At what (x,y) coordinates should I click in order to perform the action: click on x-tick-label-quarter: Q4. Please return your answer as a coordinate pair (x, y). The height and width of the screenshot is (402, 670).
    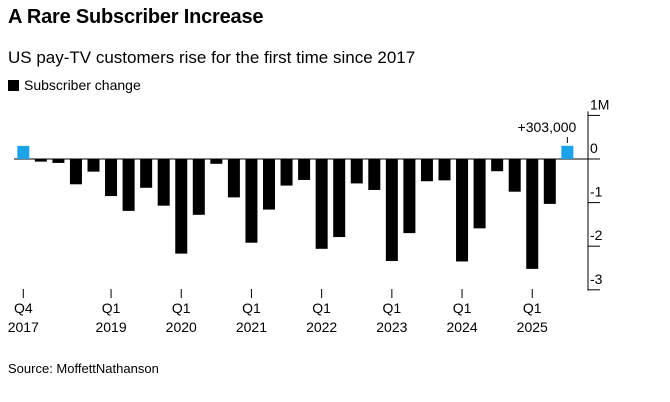
    Looking at the image, I should click on (23, 308).